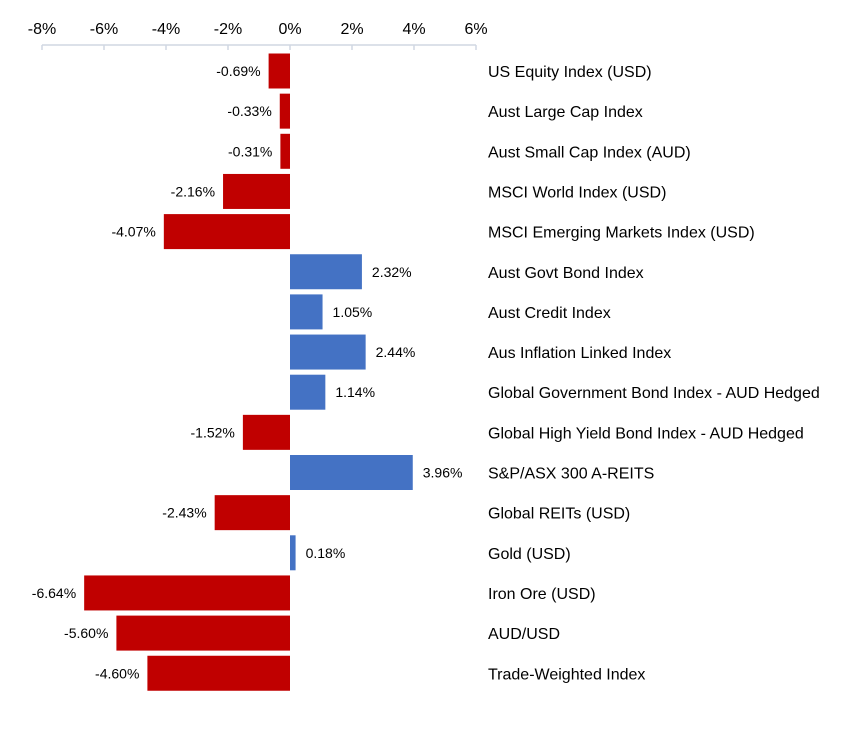 The image size is (861, 735). Describe the element at coordinates (396, 352) in the screenshot. I see `data-label: 2.44%` at that location.